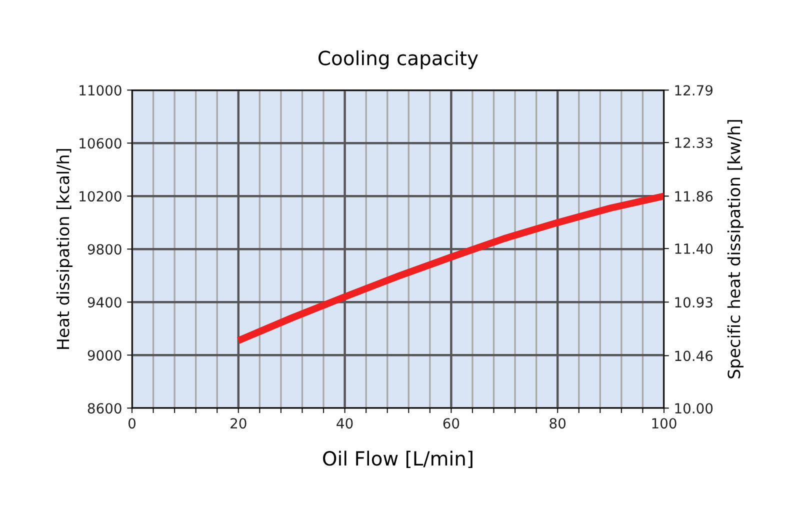 This screenshot has width=800, height=530. What do you see at coordinates (694, 408) in the screenshot?
I see `y2-tick-label: 10.00` at bounding box center [694, 408].